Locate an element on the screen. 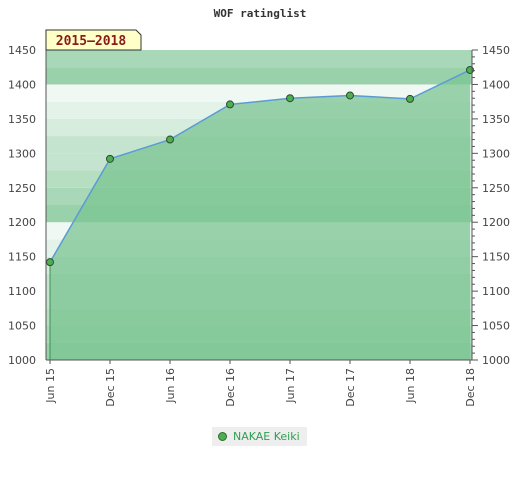 The width and height of the screenshot is (520, 480). period-box: 2015–2018 is located at coordinates (93, 40).